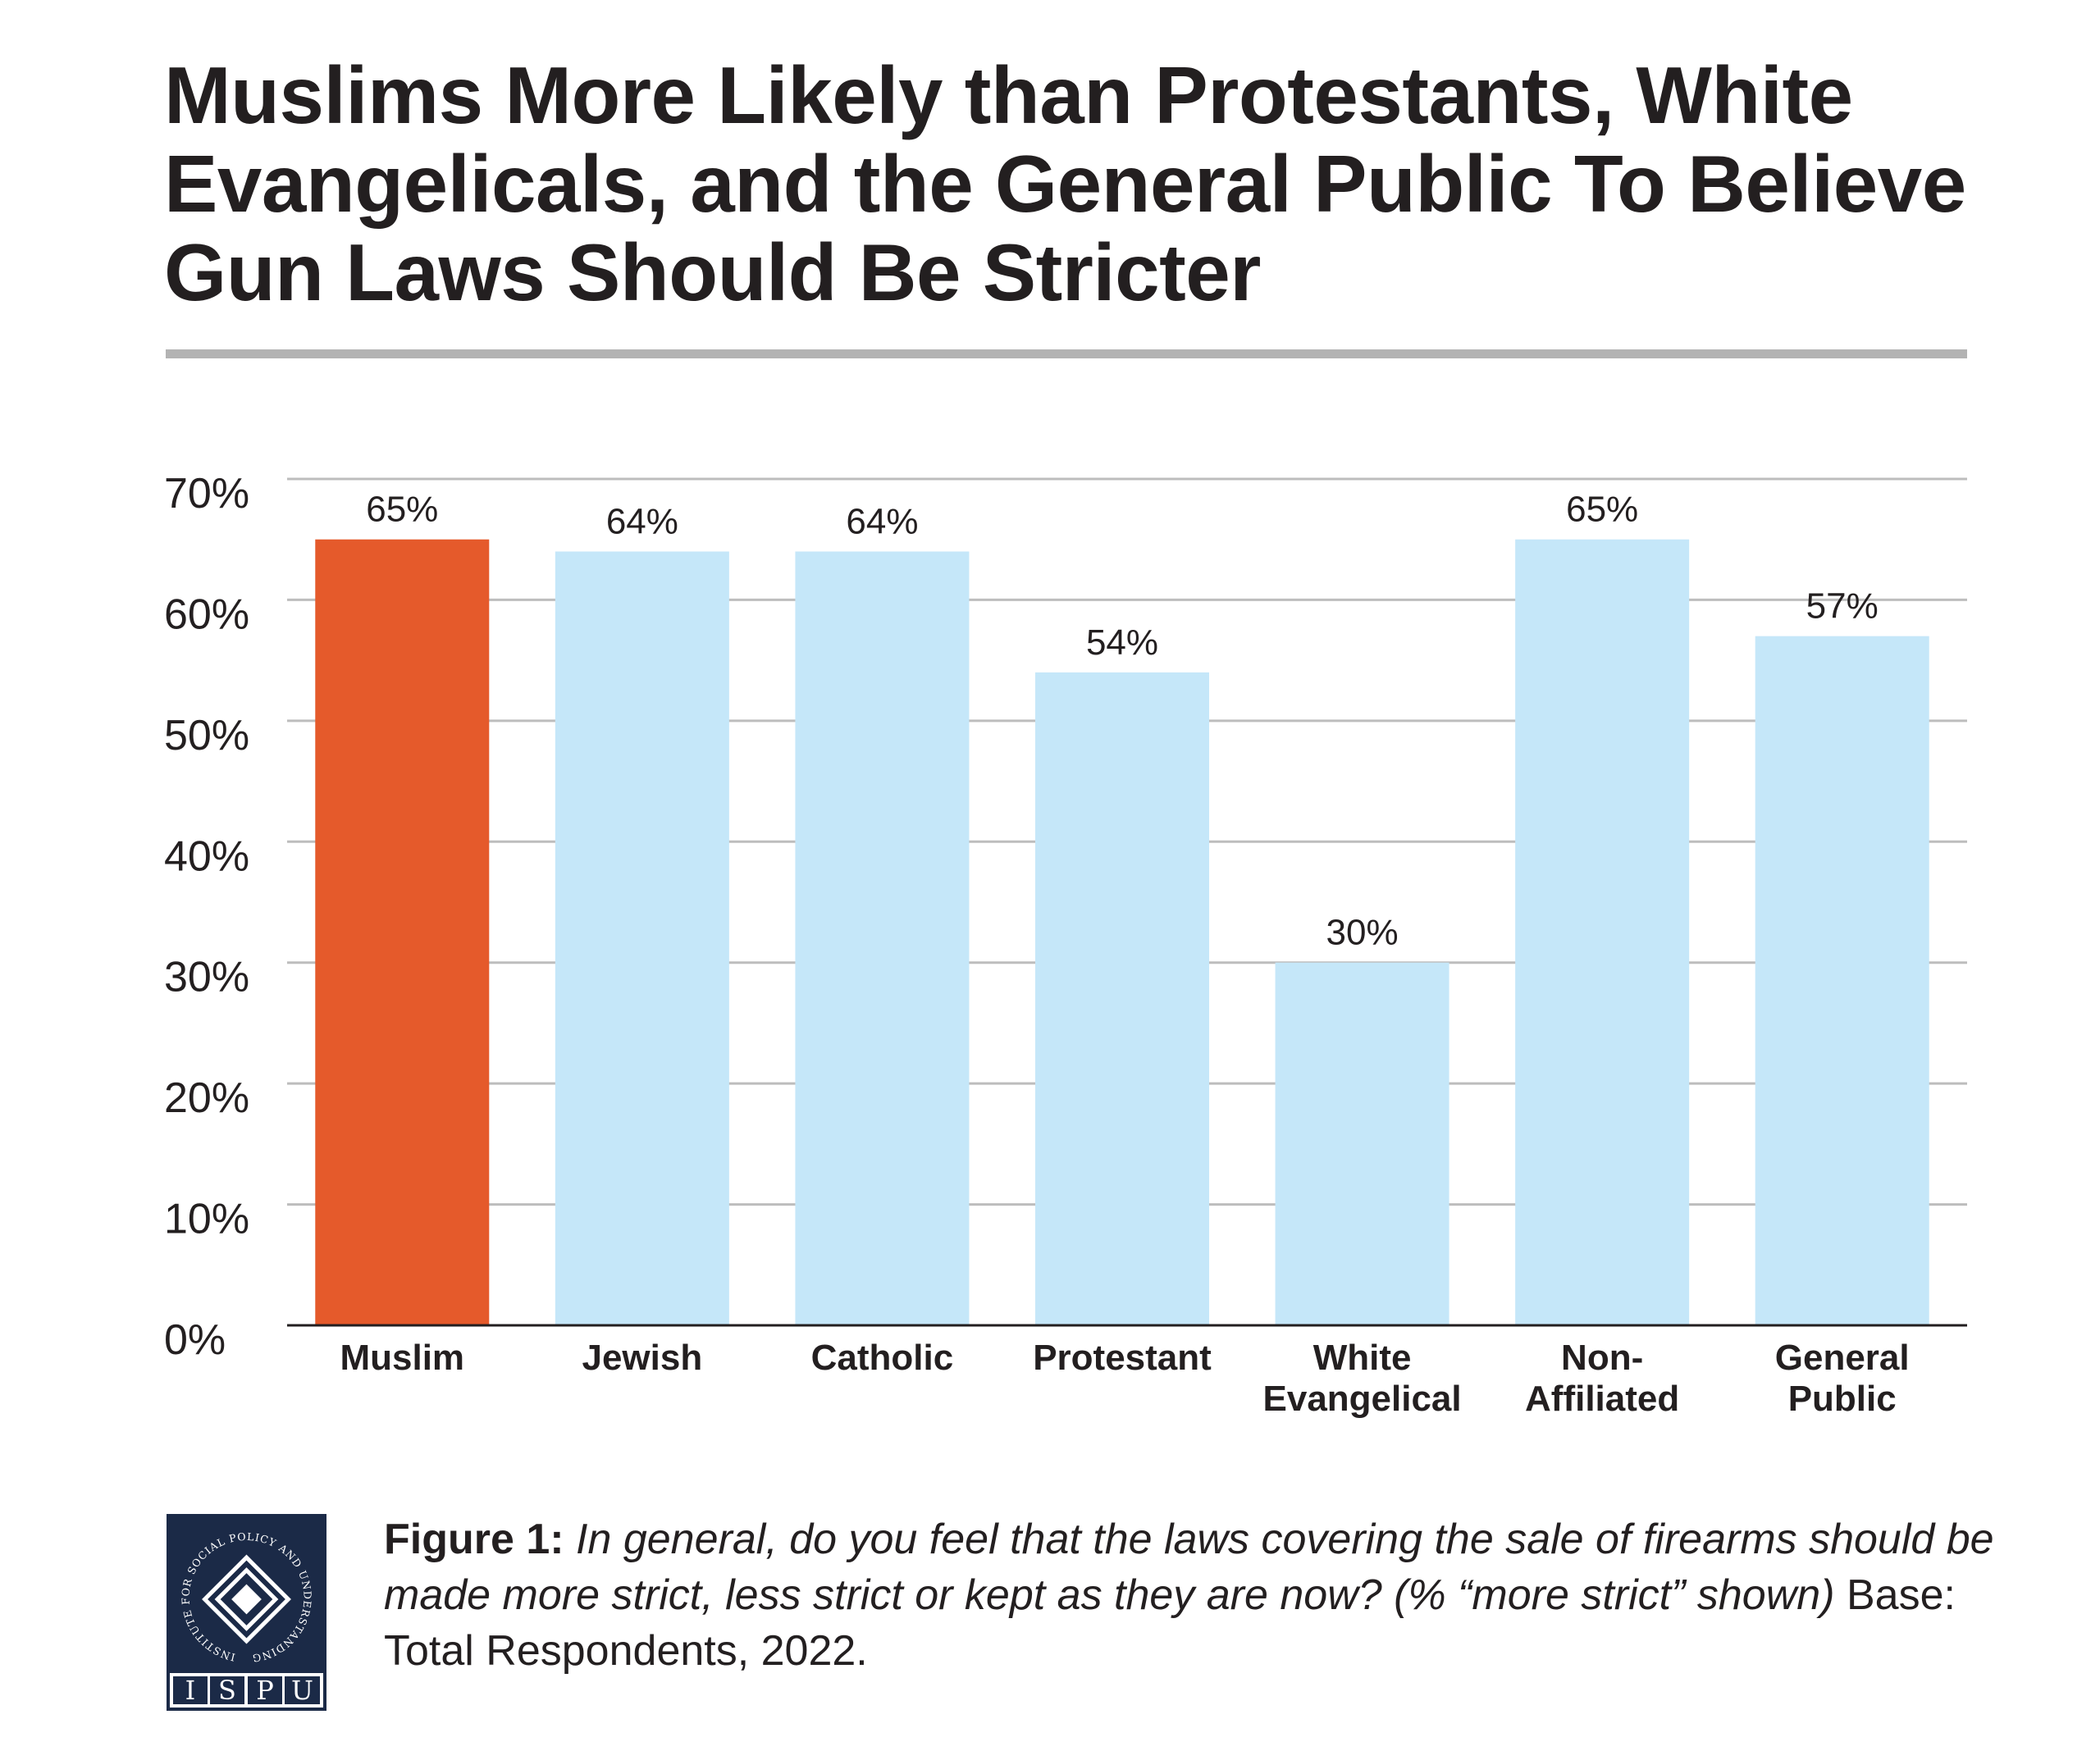 This screenshot has height=1760, width=2100. Describe the element at coordinates (191, 1690) in the screenshot. I see `logo-letter-i: I` at that location.